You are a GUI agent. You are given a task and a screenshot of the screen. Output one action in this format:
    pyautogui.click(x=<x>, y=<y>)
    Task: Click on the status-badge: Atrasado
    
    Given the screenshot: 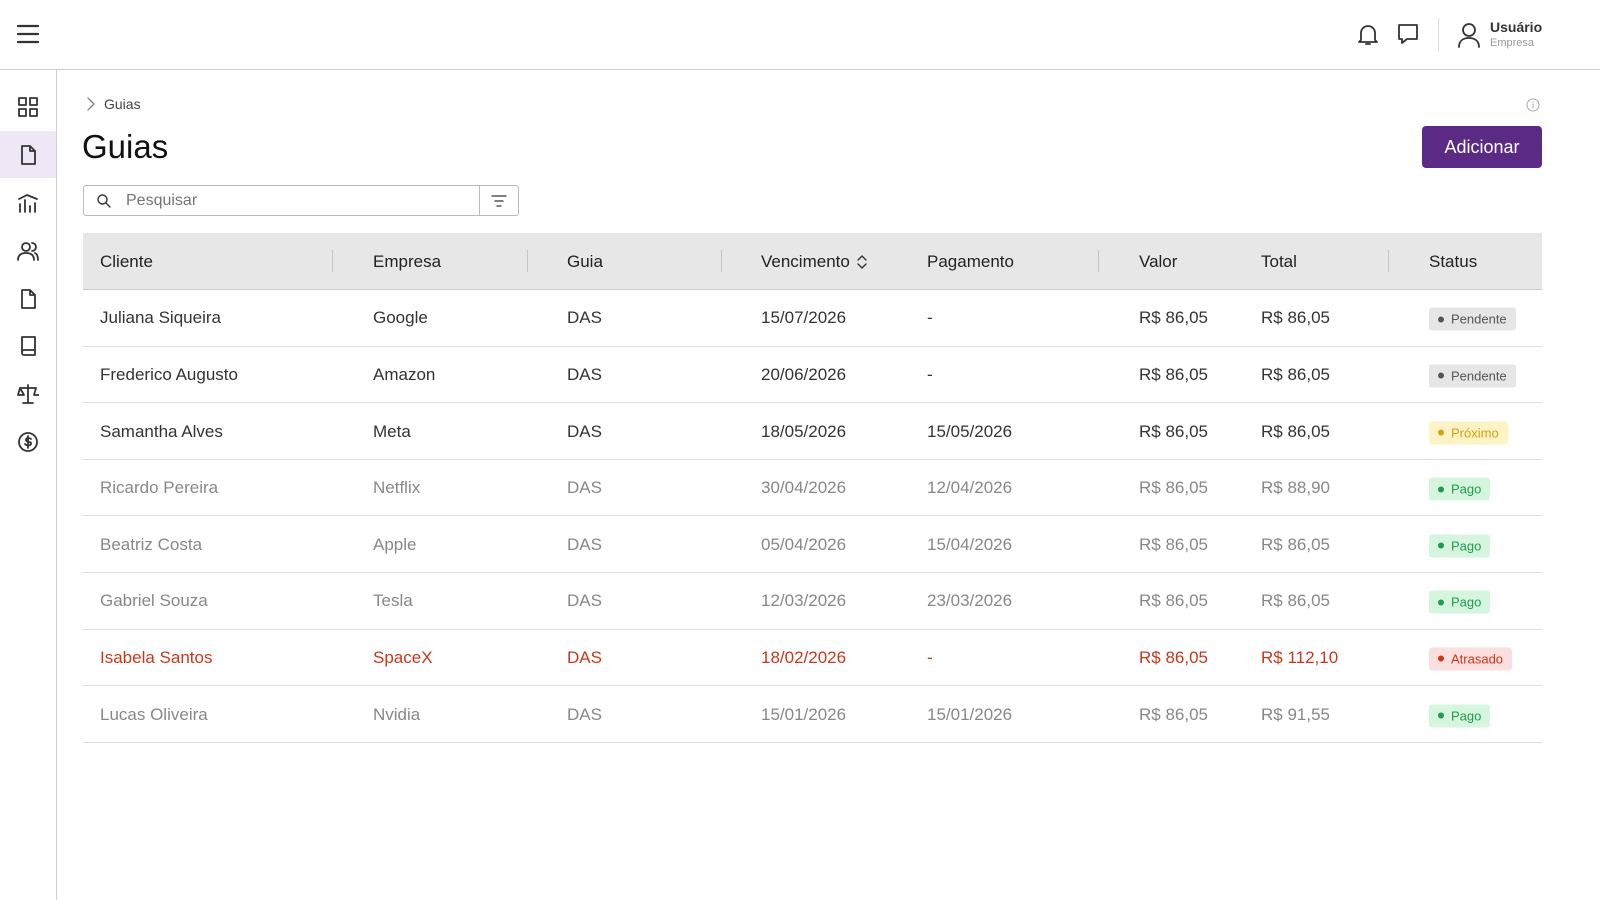 What is the action you would take?
    pyautogui.click(x=1471, y=659)
    